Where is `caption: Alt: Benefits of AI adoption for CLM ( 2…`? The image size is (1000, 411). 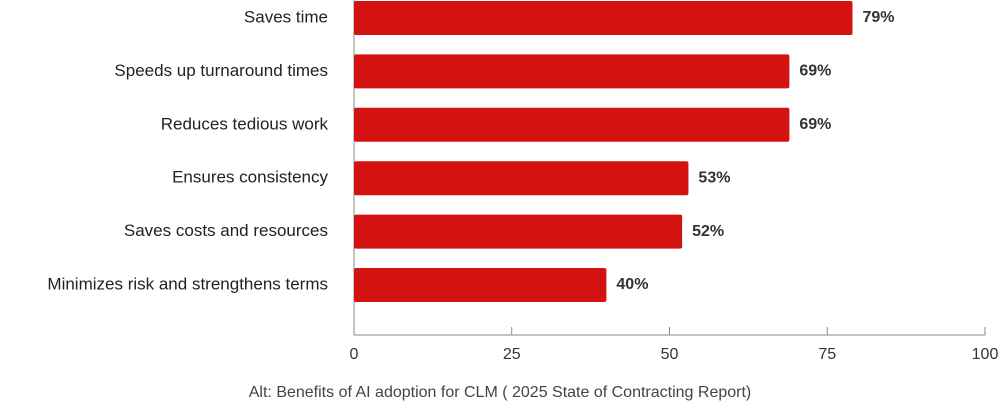 caption: Alt: Benefits of AI adoption for CLM ( 2… is located at coordinates (500, 392).